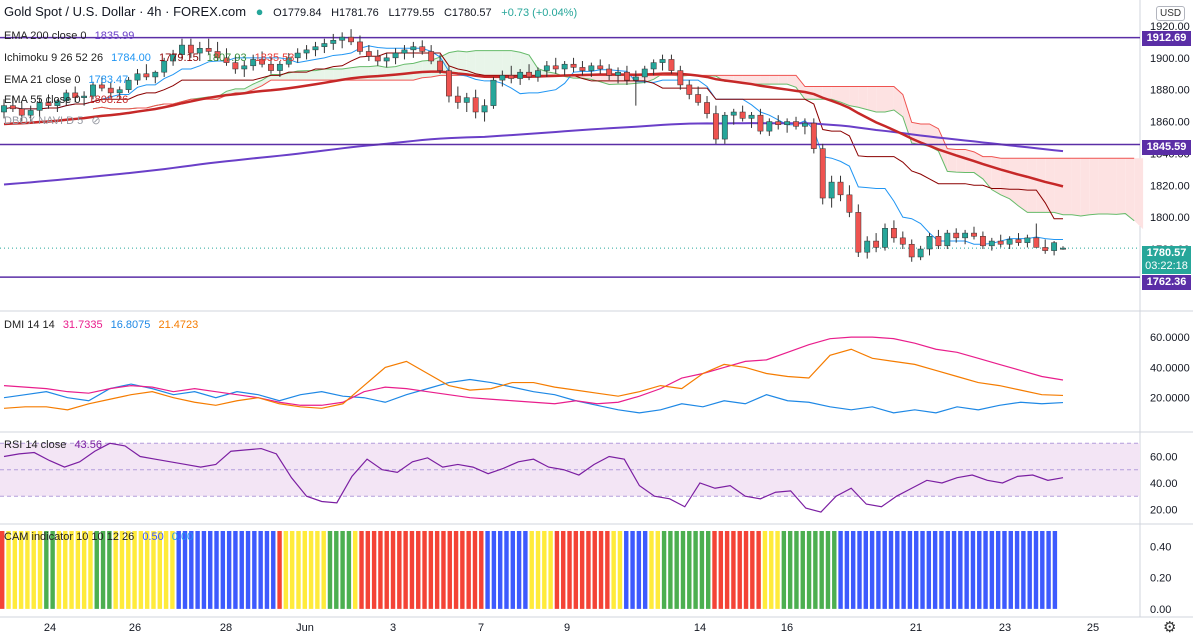 This screenshot has height=638, width=1193. I want to click on time-tick-label: 24, so click(50, 628).